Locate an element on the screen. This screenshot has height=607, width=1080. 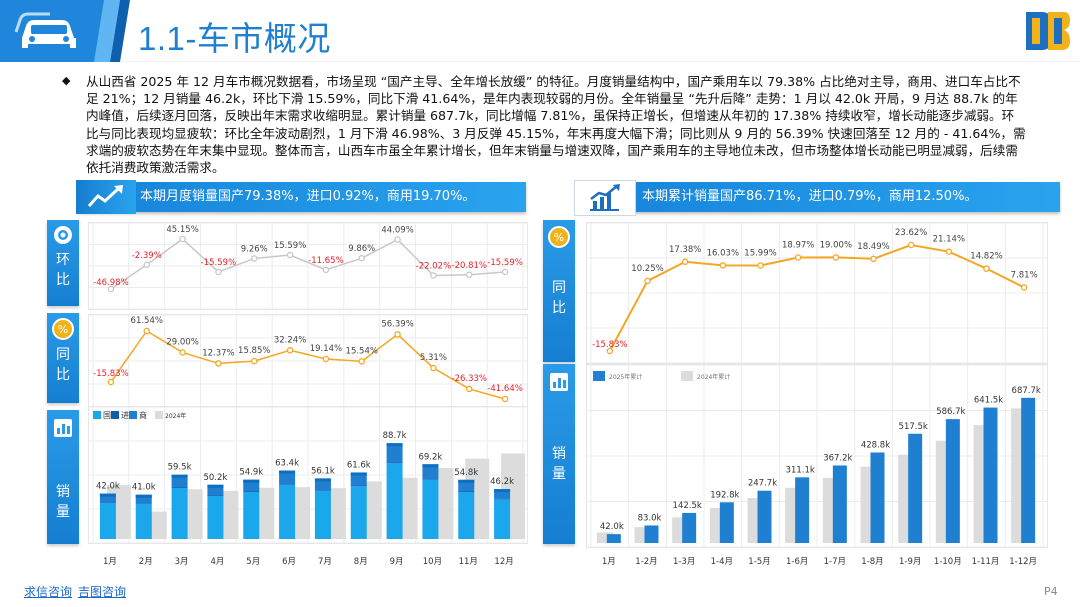
data-label: 18.97% is located at coordinates (798, 245).